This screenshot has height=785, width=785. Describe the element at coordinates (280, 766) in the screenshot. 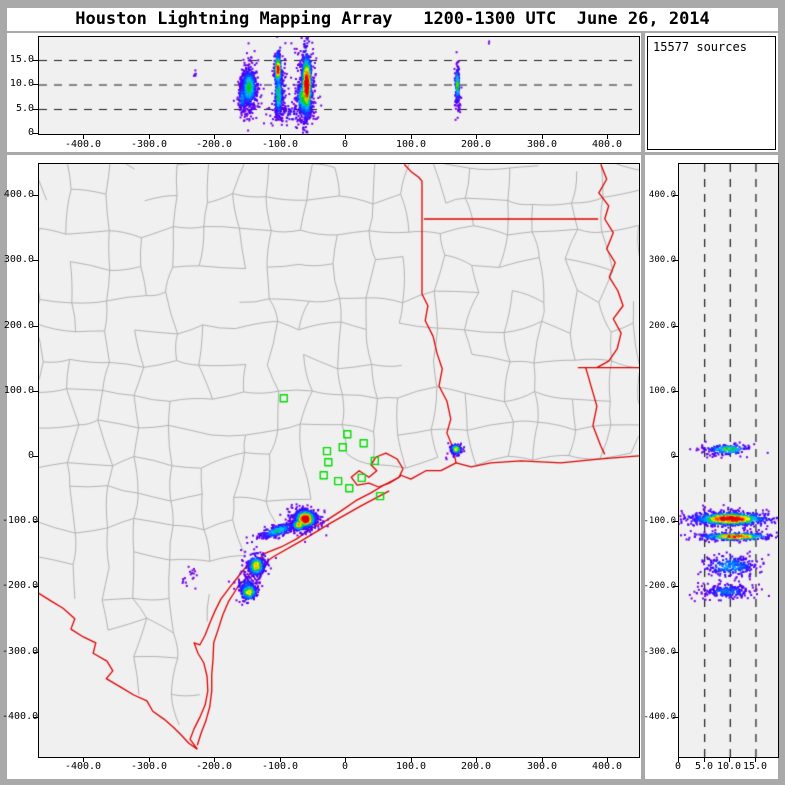

I see `map-x-tick-label: -100.0` at that location.